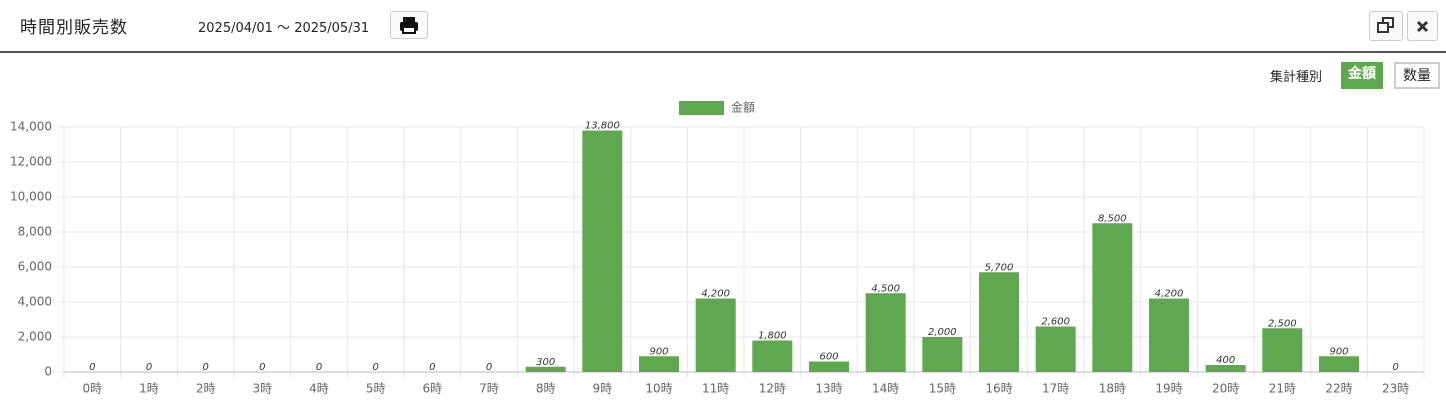  I want to click on y-tick-label: 14,000, so click(31, 127).